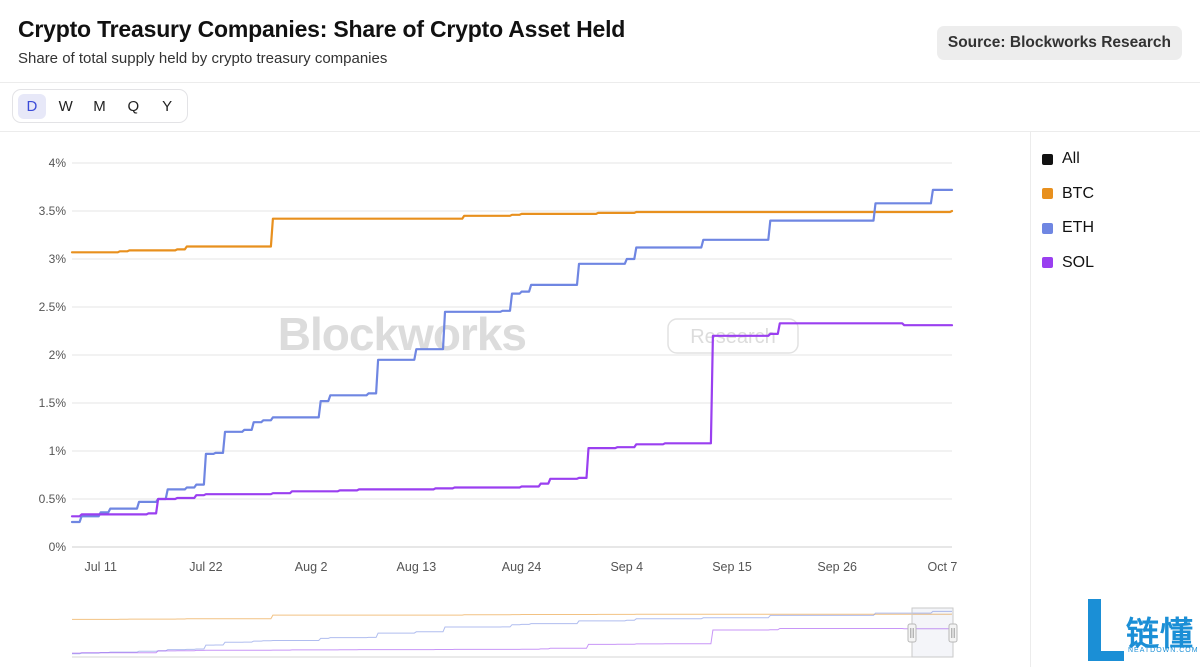 This screenshot has height=668, width=1200. Describe the element at coordinates (522, 567) in the screenshot. I see `x-tick-label: Aug 24` at that location.